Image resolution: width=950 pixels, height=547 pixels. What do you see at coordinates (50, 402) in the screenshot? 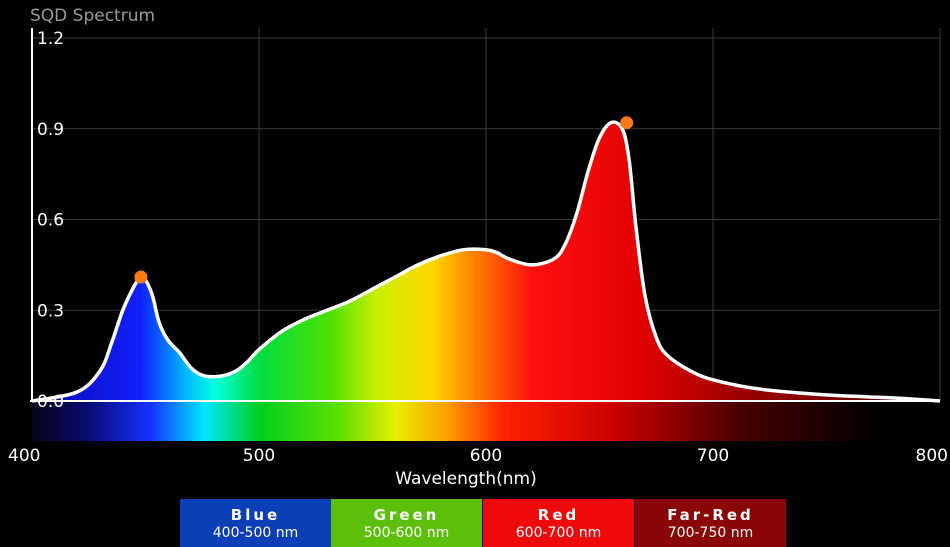
I see `y-tick-label: 0.0` at bounding box center [50, 402].